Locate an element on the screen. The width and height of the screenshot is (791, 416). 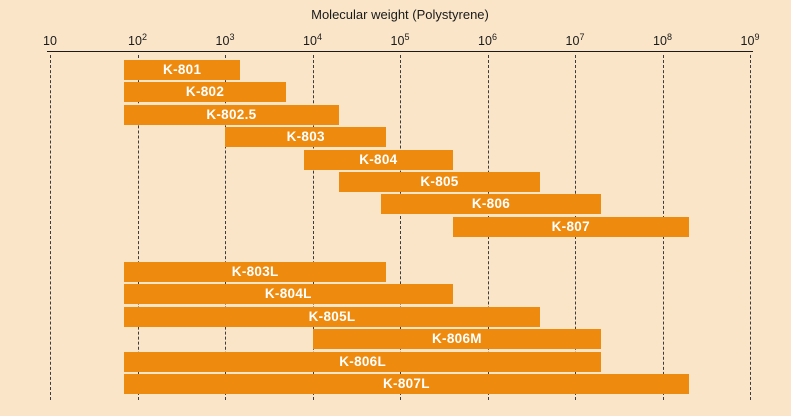
bar-label: K-805L is located at coordinates (332, 316).